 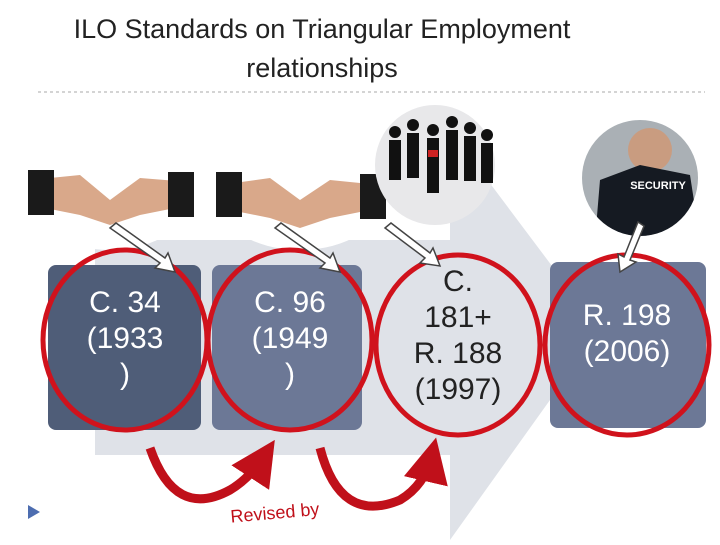 What do you see at coordinates (627, 315) in the screenshot?
I see `box-text: R. 198` at bounding box center [627, 315].